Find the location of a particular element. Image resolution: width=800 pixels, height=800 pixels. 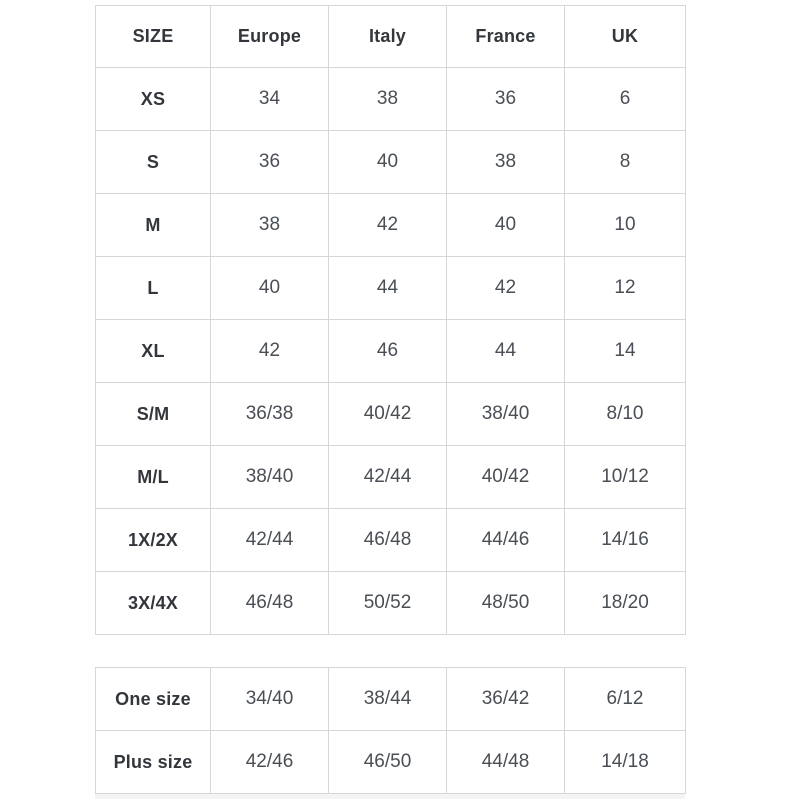

size-value-cell: 8 is located at coordinates (625, 162).